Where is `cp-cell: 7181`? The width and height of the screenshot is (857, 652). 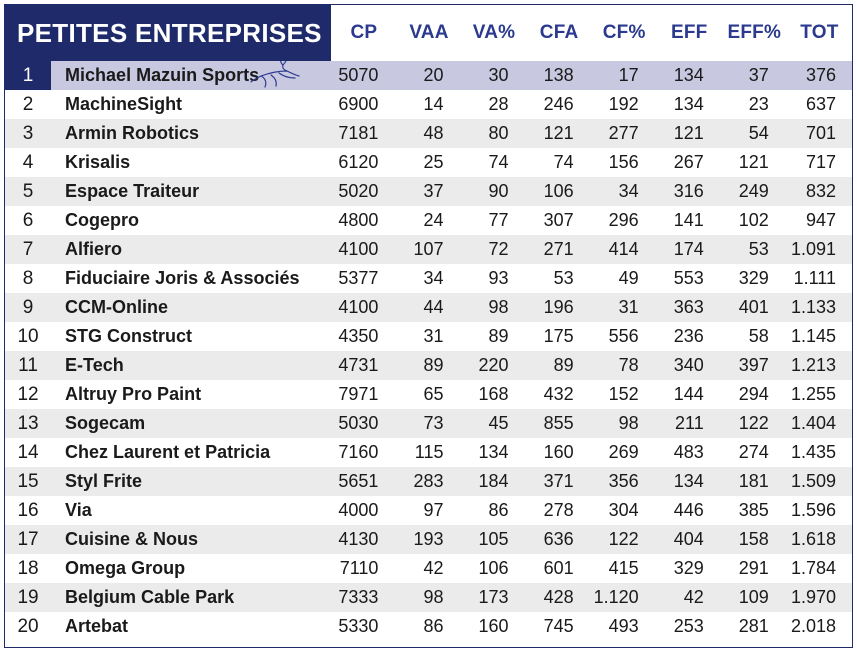
cp-cell: 7181 is located at coordinates (364, 133).